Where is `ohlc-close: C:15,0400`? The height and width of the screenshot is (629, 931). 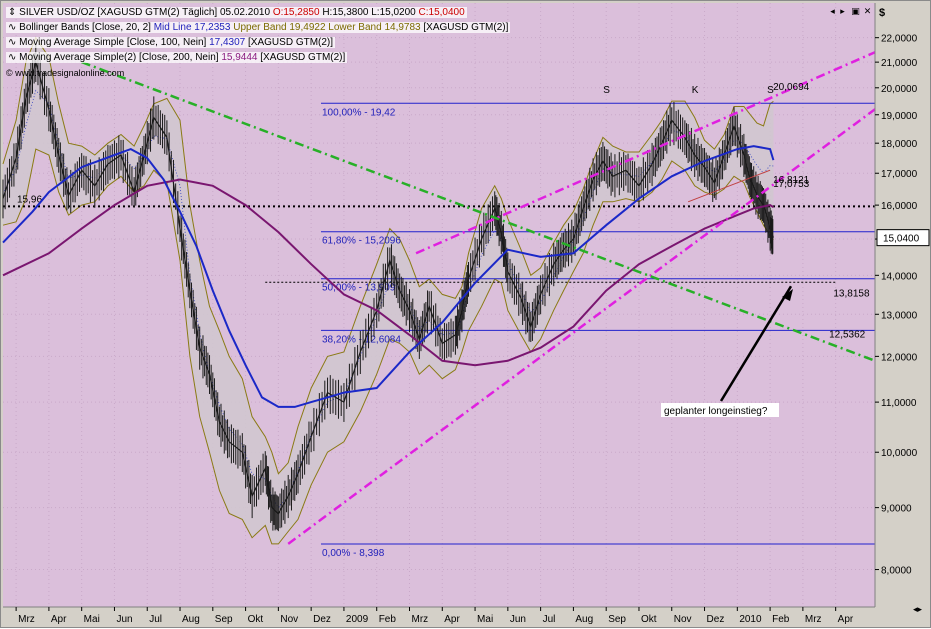
ohlc-close: C:15,0400 is located at coordinates (441, 12).